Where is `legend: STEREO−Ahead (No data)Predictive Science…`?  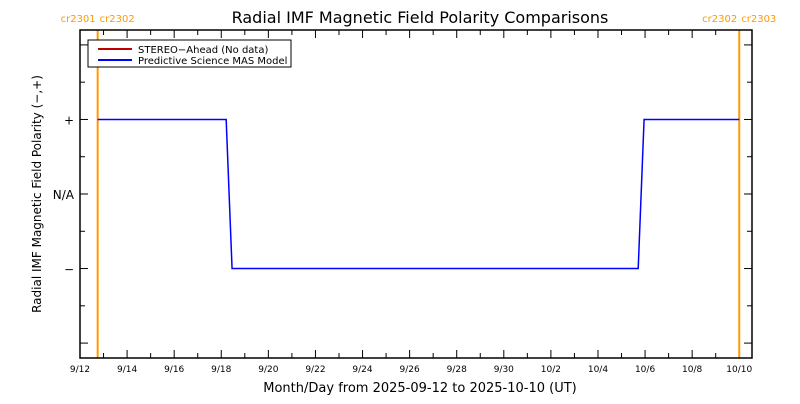 legend: STEREO−Ahead (No data)Predictive Science… is located at coordinates (189, 53).